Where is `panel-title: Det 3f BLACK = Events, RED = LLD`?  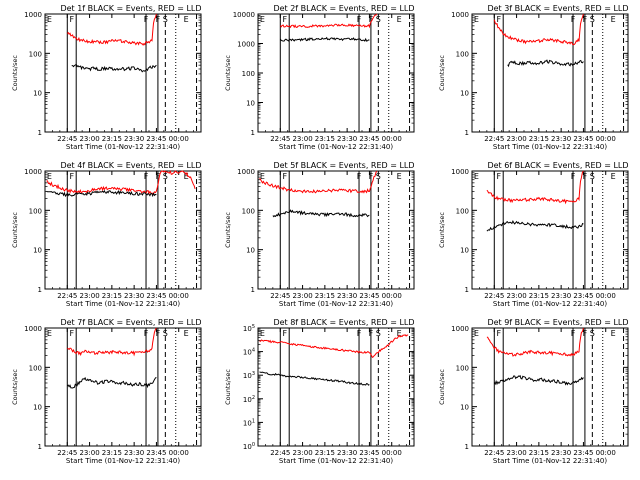 panel-title: Det 3f BLACK = Events, RED = LLD is located at coordinates (557, 8).